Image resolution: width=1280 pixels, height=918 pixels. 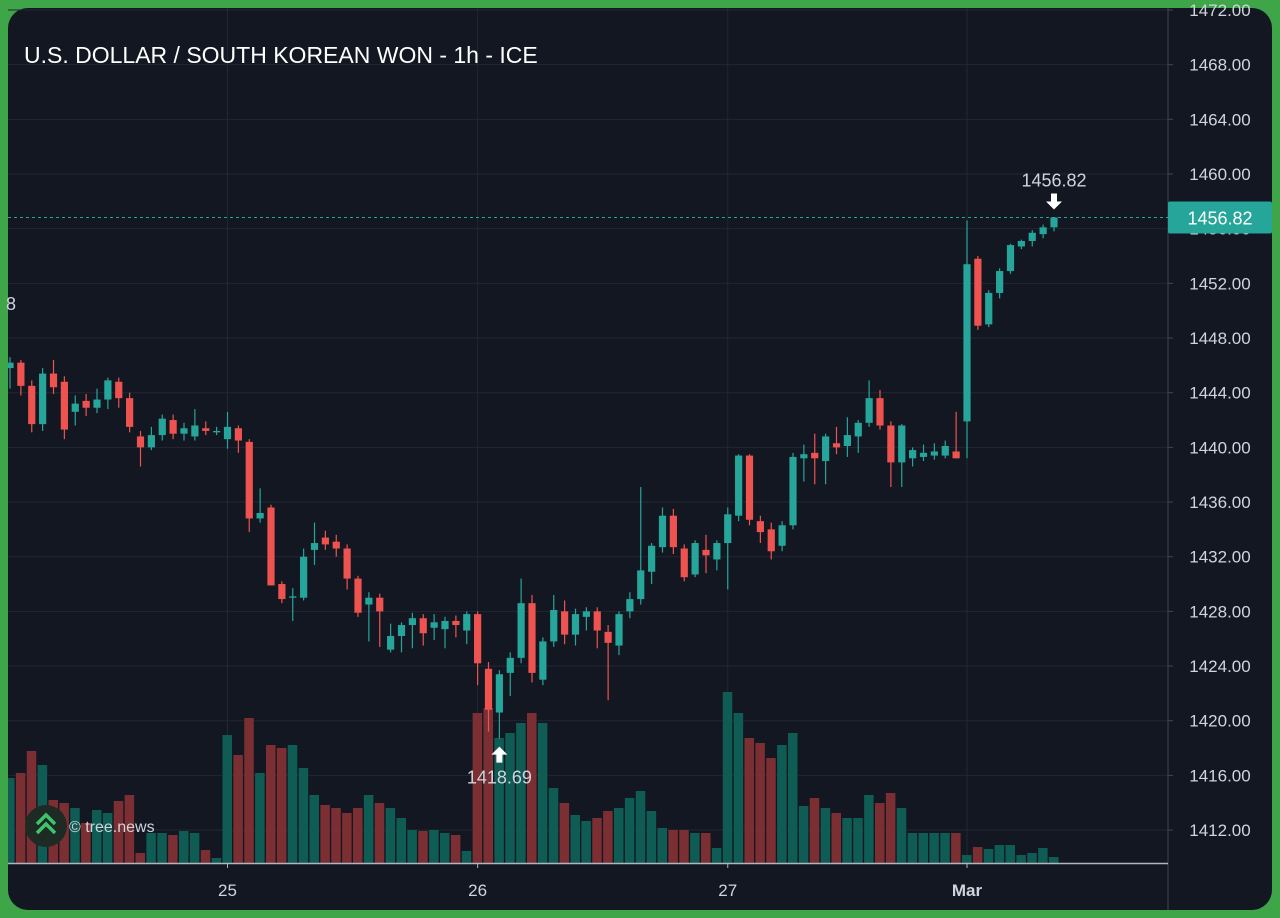 I want to click on y-tick-label: 1440.00, so click(x=1219, y=447).